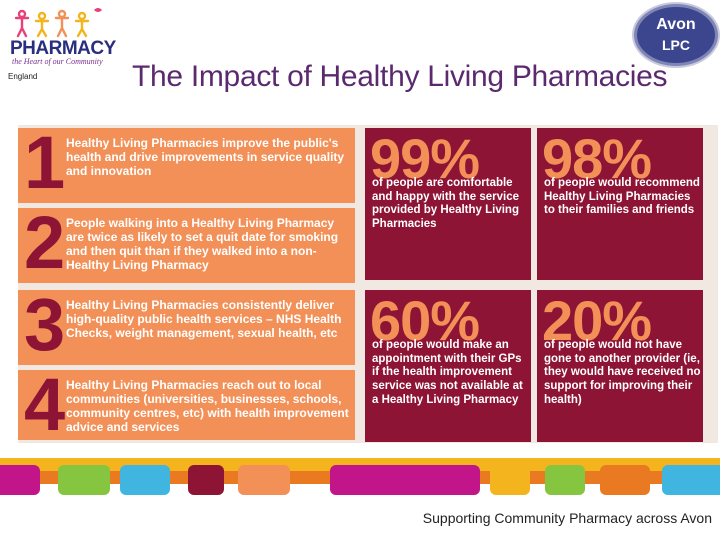 The height and width of the screenshot is (540, 720). I want to click on decorative-stripe, so click(360, 464).